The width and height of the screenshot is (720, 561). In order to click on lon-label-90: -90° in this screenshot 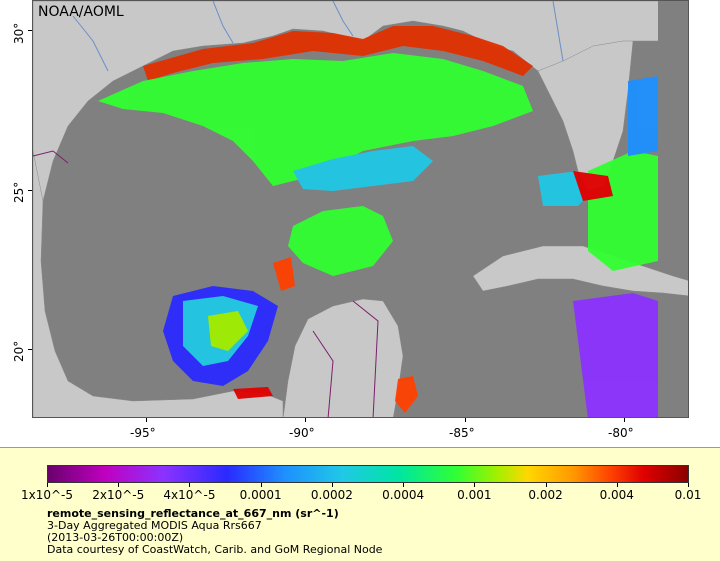, I will do `click(302, 433)`.